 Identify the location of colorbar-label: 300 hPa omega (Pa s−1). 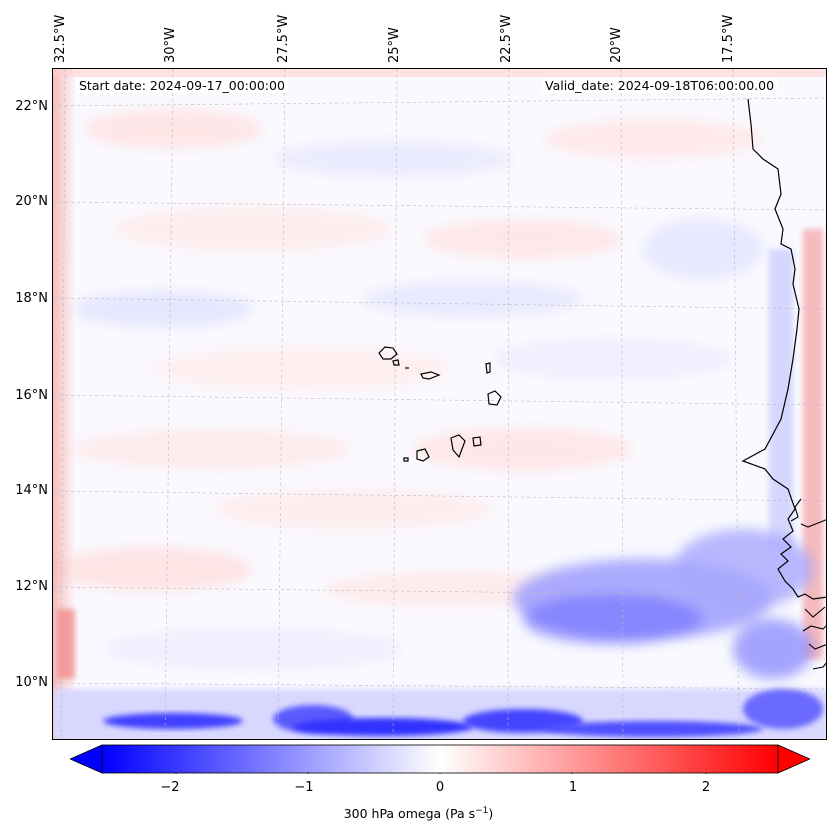
(418, 813).